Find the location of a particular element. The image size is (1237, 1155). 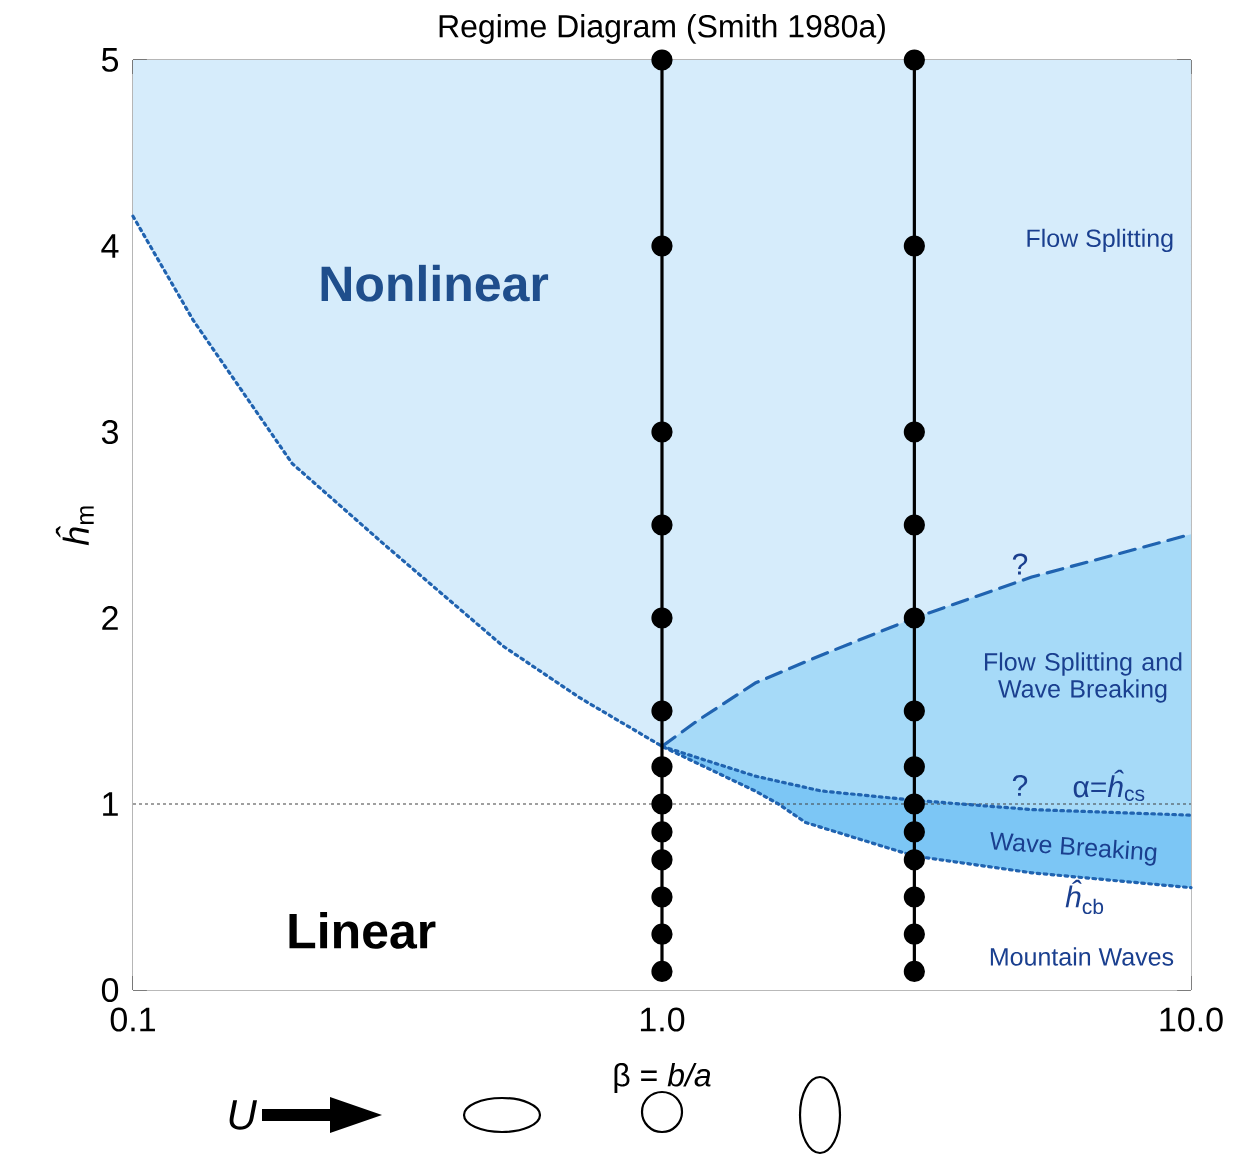

y-tick-label: 0 is located at coordinates (110, 990).